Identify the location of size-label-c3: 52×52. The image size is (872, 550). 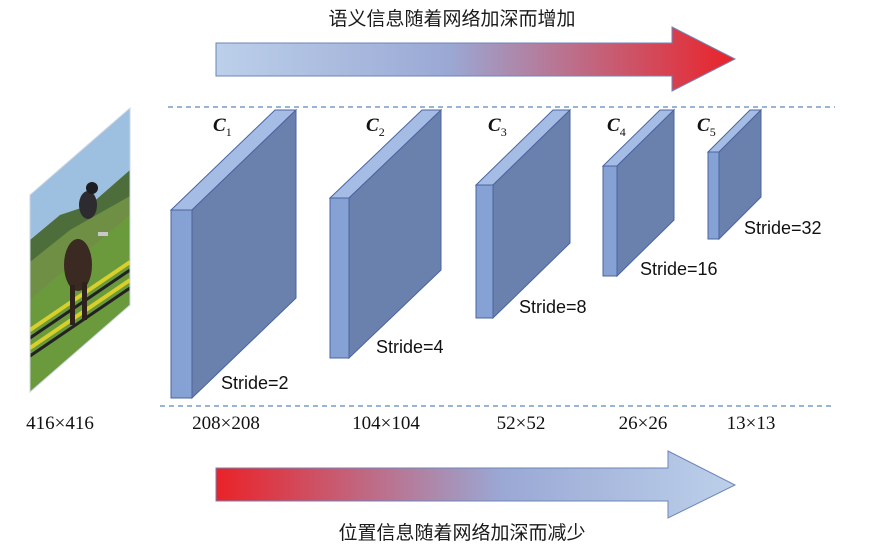
(521, 423).